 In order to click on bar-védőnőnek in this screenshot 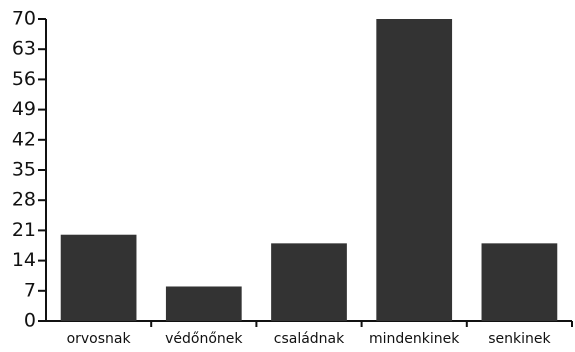, I will do `click(203, 303)`.